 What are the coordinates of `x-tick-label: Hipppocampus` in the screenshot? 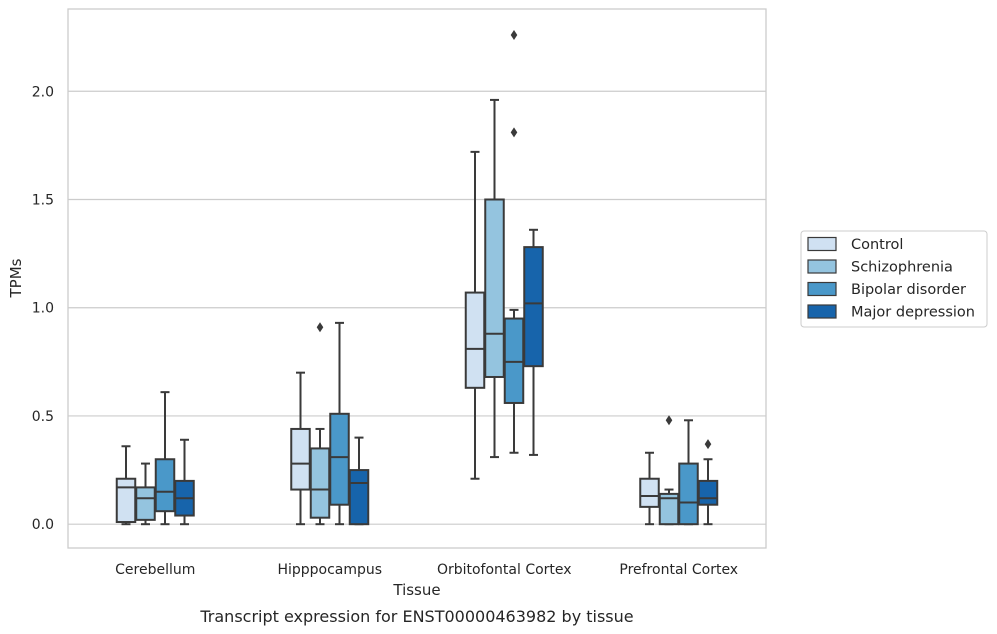 It's located at (329, 570).